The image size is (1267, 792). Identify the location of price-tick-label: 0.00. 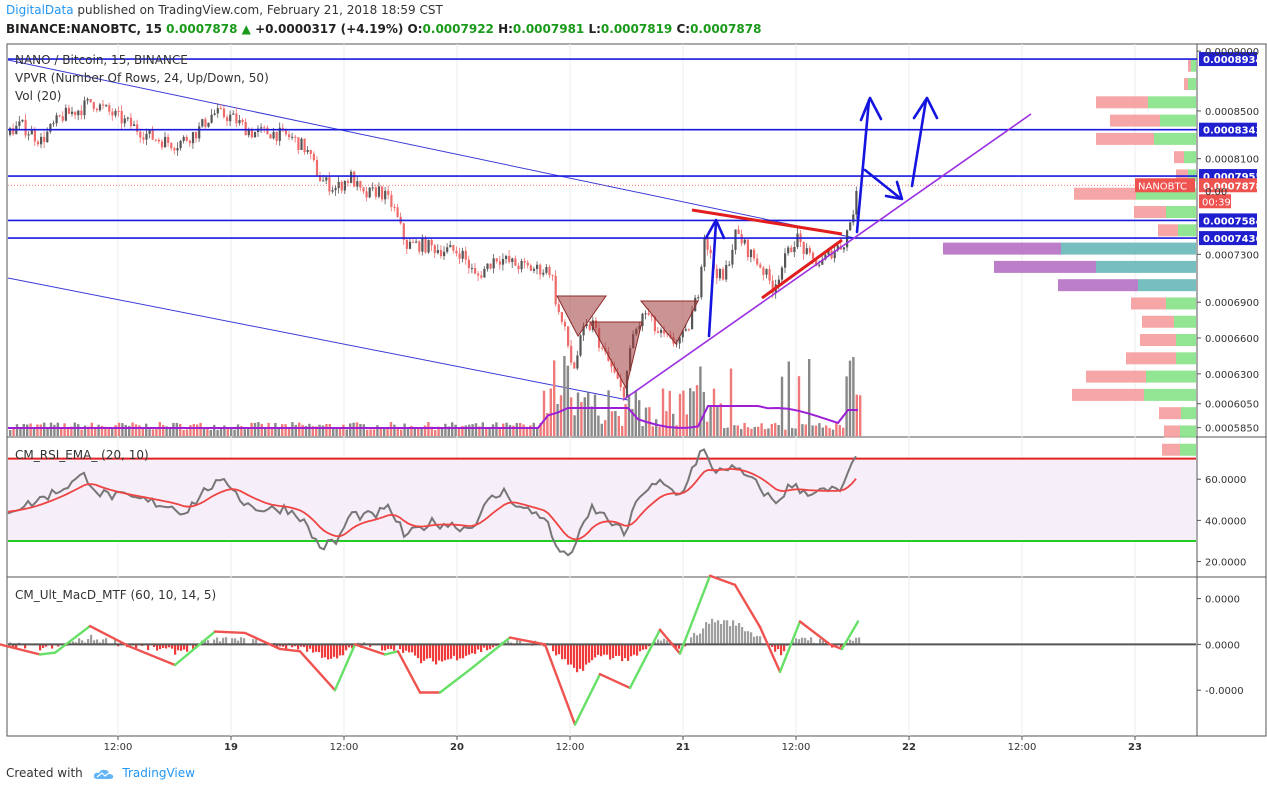
(1216, 192).